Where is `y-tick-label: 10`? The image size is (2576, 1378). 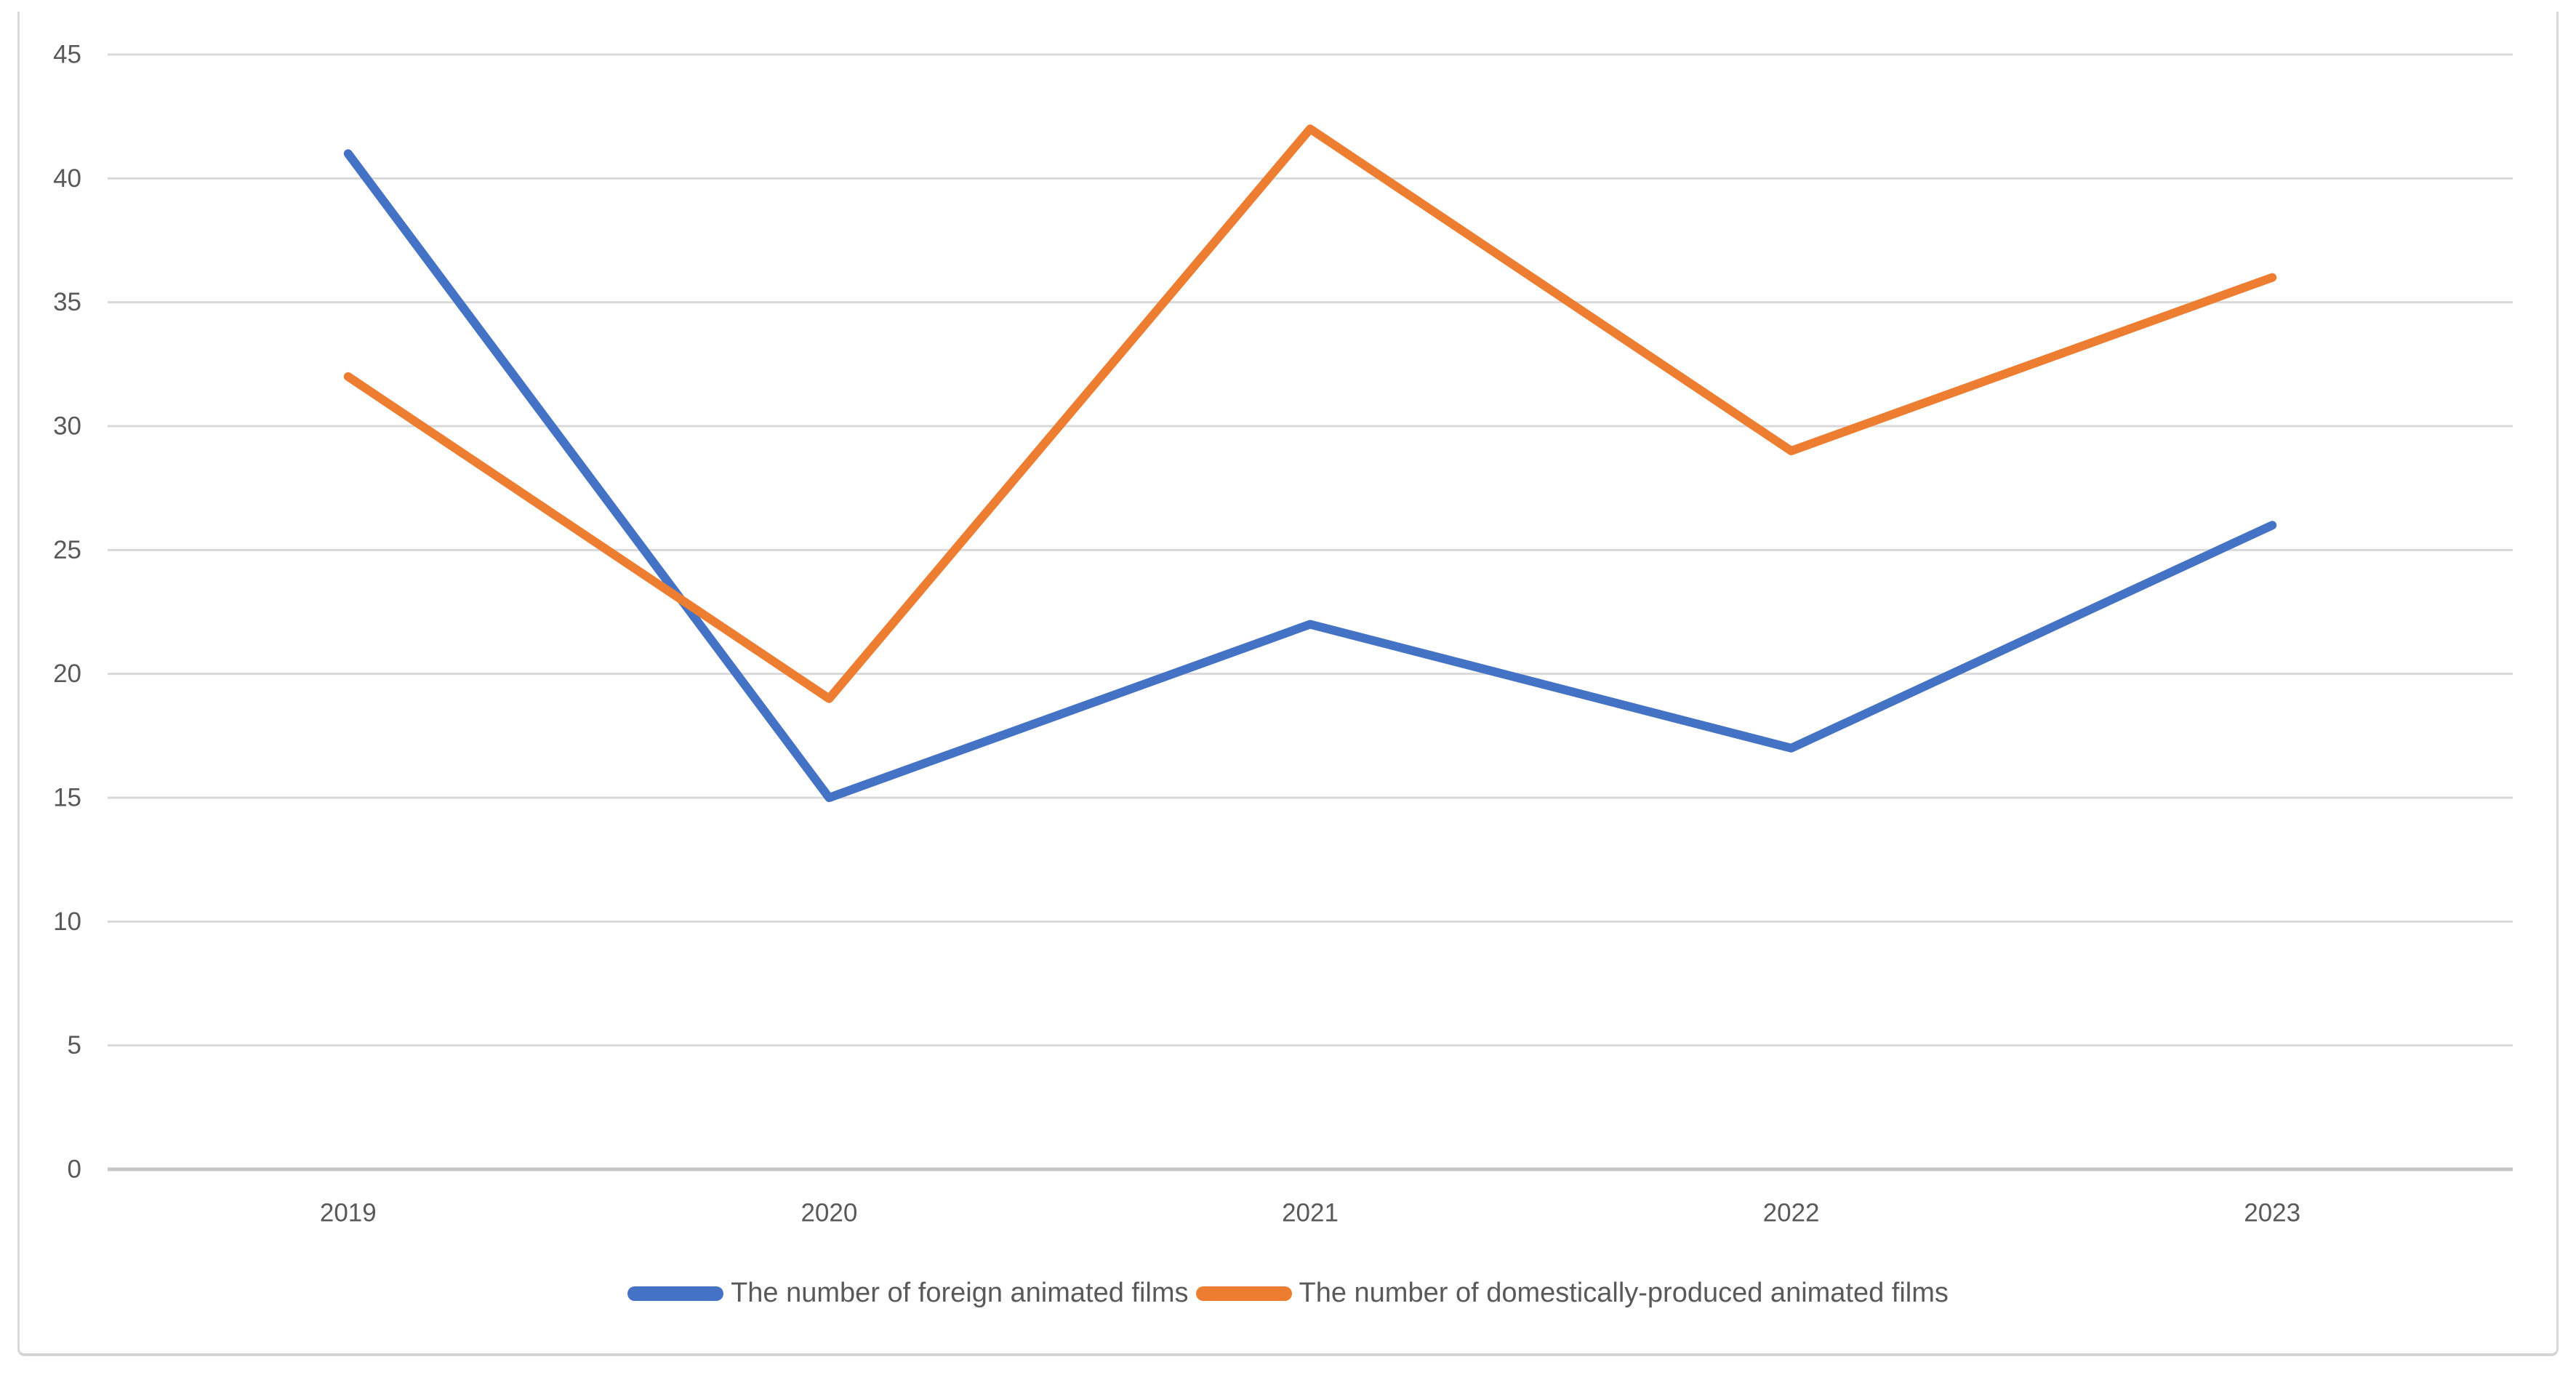 y-tick-label: 10 is located at coordinates (67, 922).